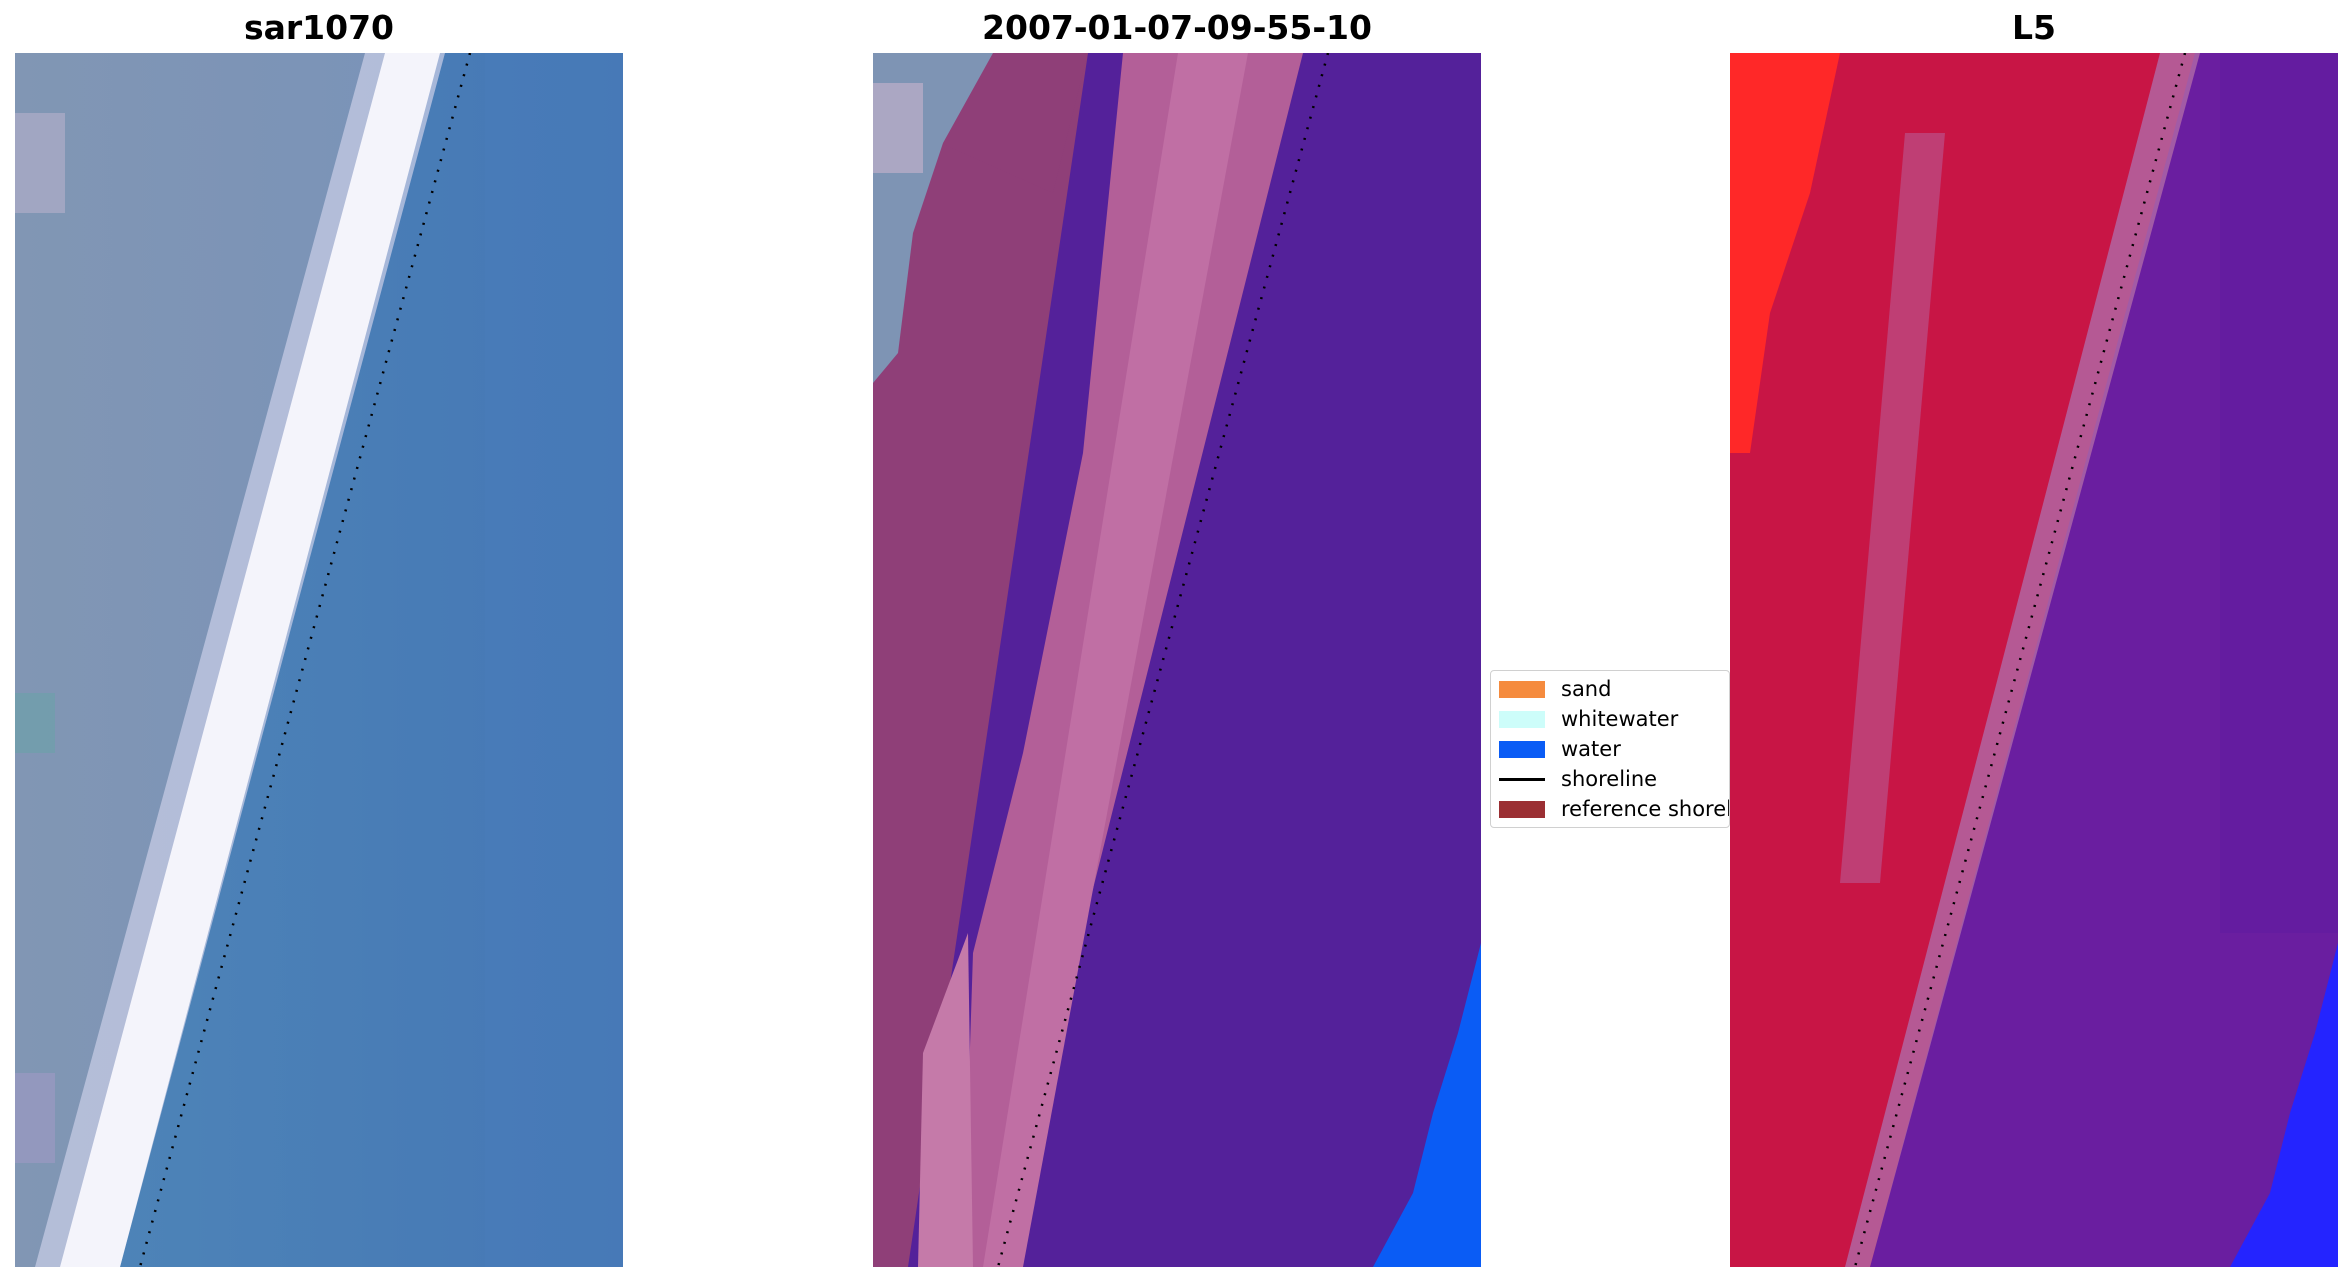 The height and width of the screenshot is (1283, 2352). I want to click on legend-item-whitewater: whitewater, so click(1588, 719).